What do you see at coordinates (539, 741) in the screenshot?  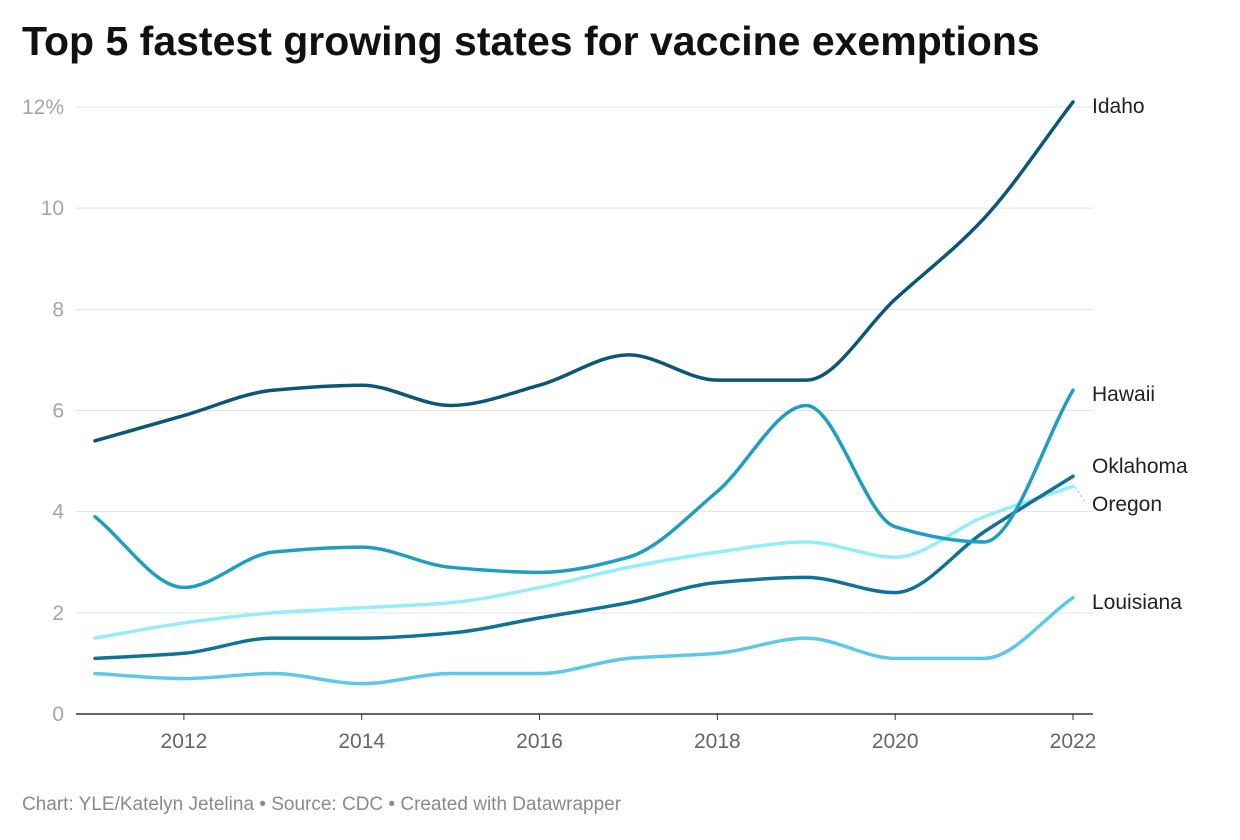 I see `x-tick-label: 2016` at bounding box center [539, 741].